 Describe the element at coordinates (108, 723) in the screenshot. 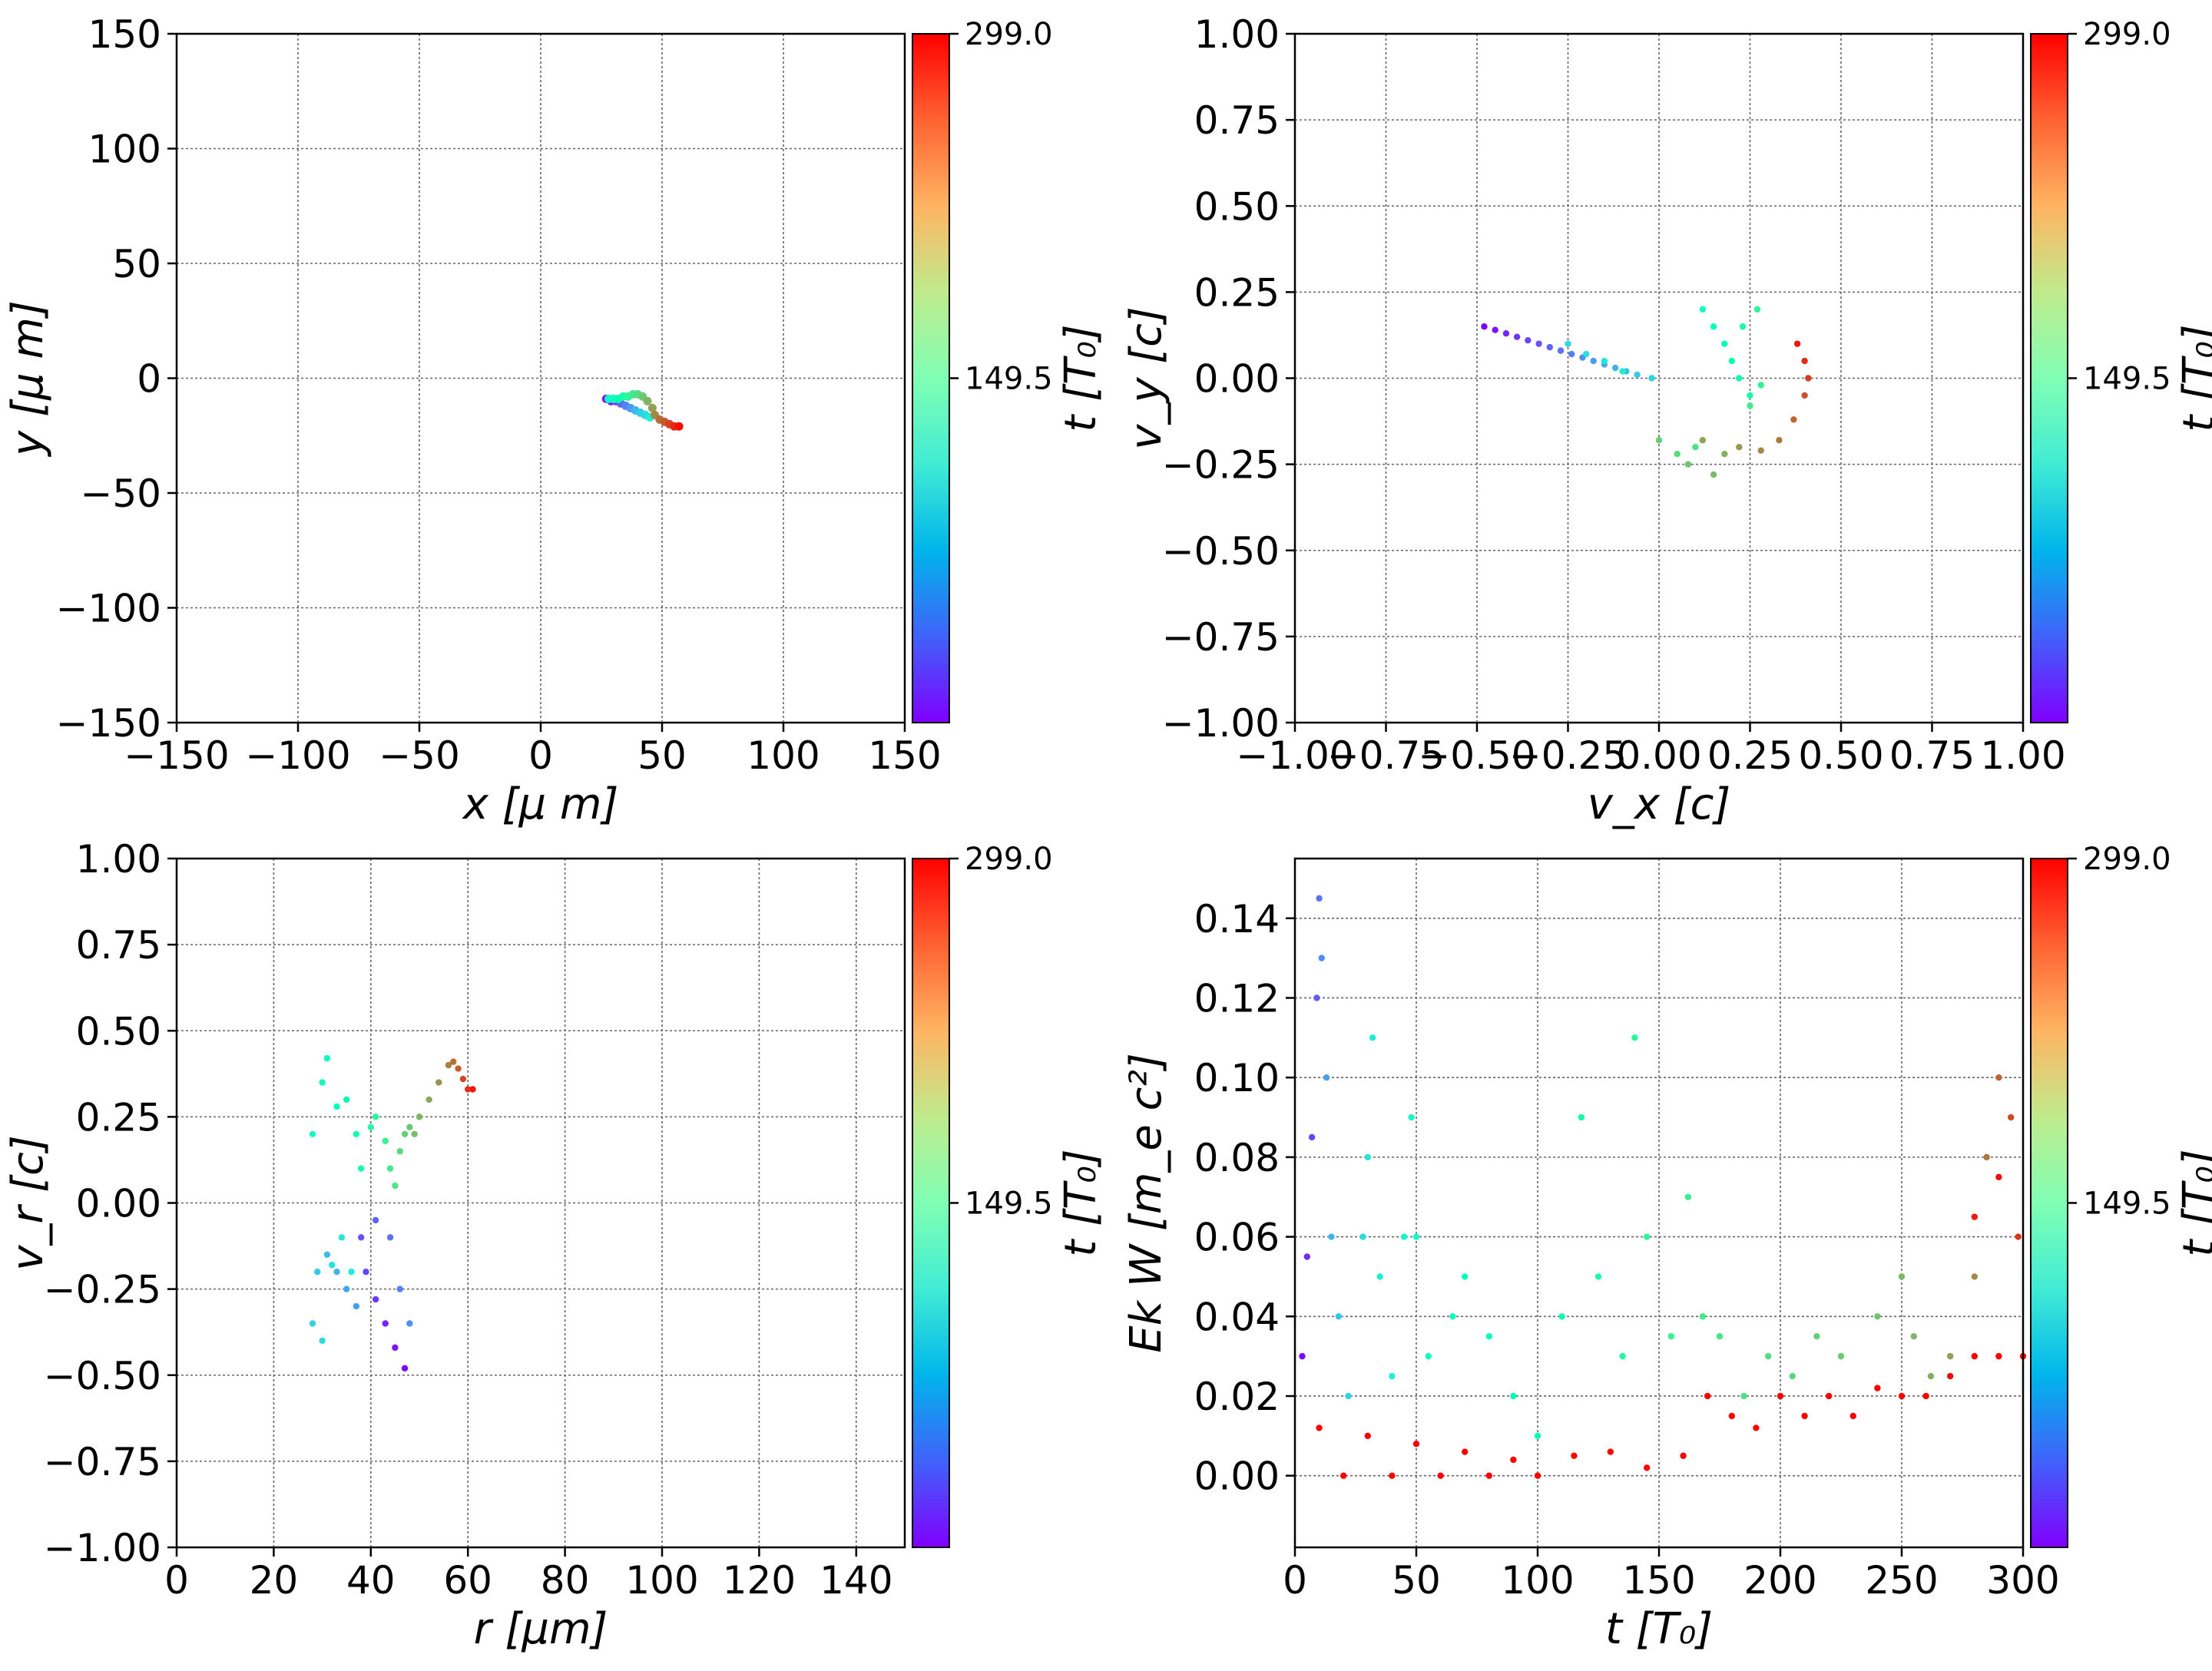

I see `y-tick-label: −150` at that location.